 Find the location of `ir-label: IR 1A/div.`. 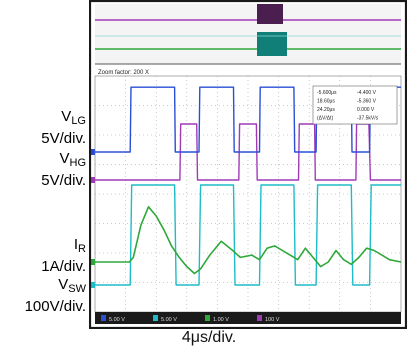

ir-label: IR 1A/div. is located at coordinates (47, 255).